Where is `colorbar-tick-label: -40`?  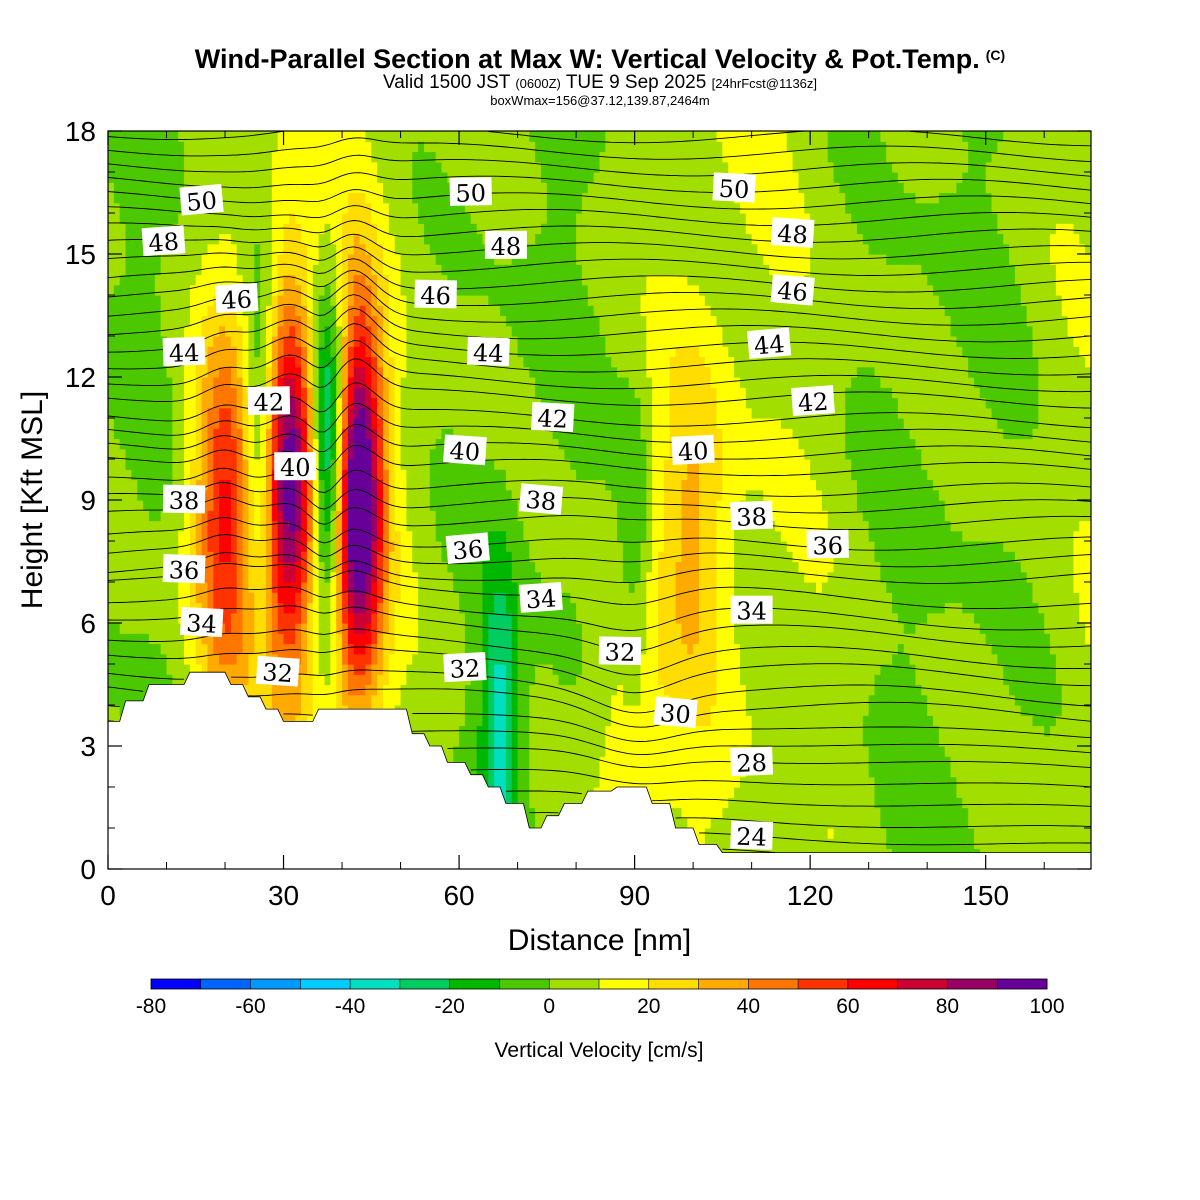
colorbar-tick-label: -40 is located at coordinates (350, 1006).